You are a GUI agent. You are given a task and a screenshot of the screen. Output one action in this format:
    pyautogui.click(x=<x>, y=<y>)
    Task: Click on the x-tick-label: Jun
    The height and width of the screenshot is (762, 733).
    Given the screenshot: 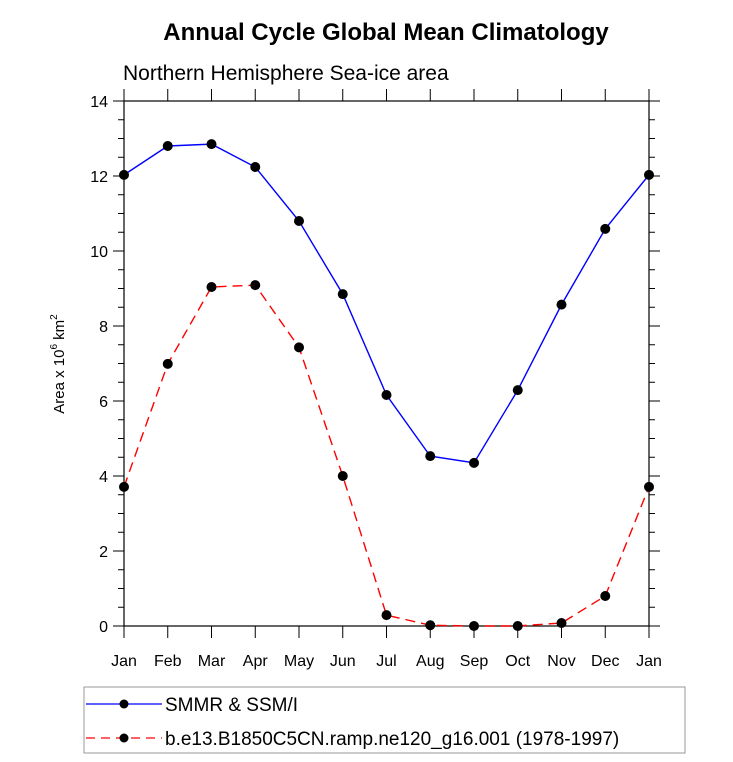 What is the action you would take?
    pyautogui.click(x=343, y=661)
    